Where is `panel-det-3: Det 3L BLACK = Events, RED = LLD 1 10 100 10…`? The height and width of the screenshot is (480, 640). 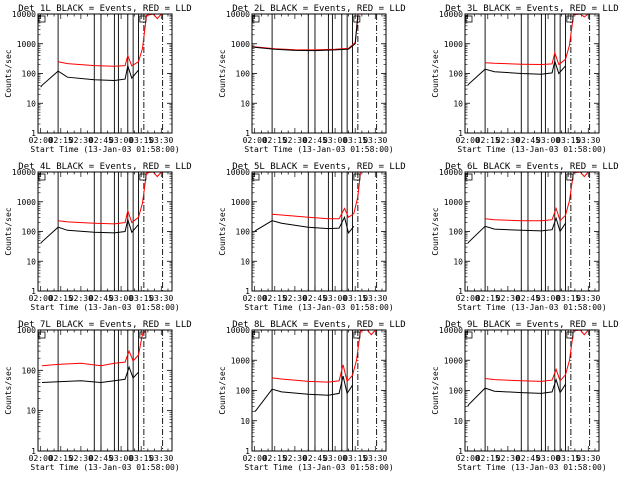
panel-det-3: Det 3L BLACK = Events, RED = LLD 1 10 100 10… is located at coordinates (525, 79).